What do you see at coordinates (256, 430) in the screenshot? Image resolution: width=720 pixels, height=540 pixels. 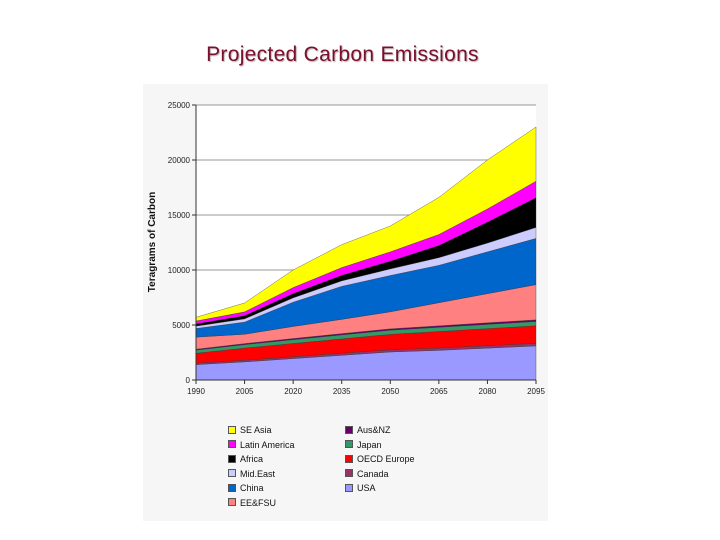 I see `legend-label: SE Asia` at bounding box center [256, 430].